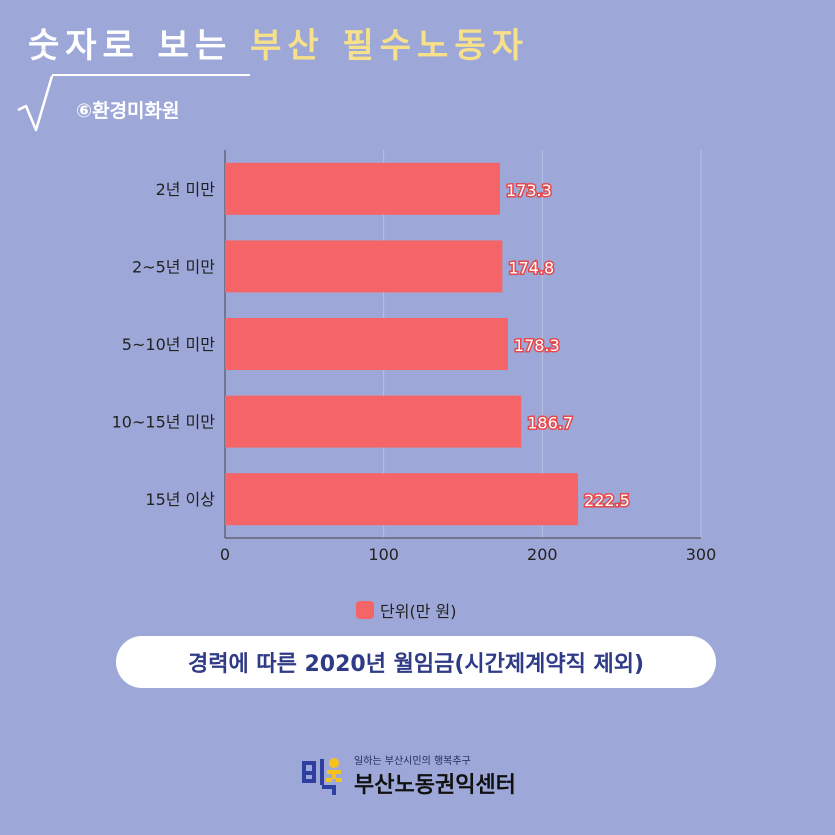 The height and width of the screenshot is (835, 835). I want to click on legend-swatch, so click(365, 610).